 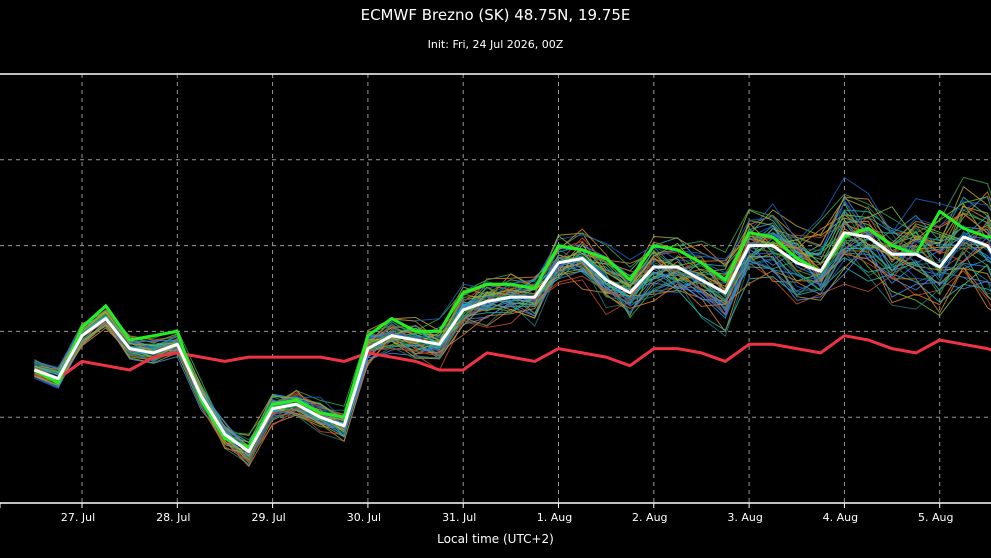 I want to click on x-tick-label: 27. Jul, so click(x=78, y=517).